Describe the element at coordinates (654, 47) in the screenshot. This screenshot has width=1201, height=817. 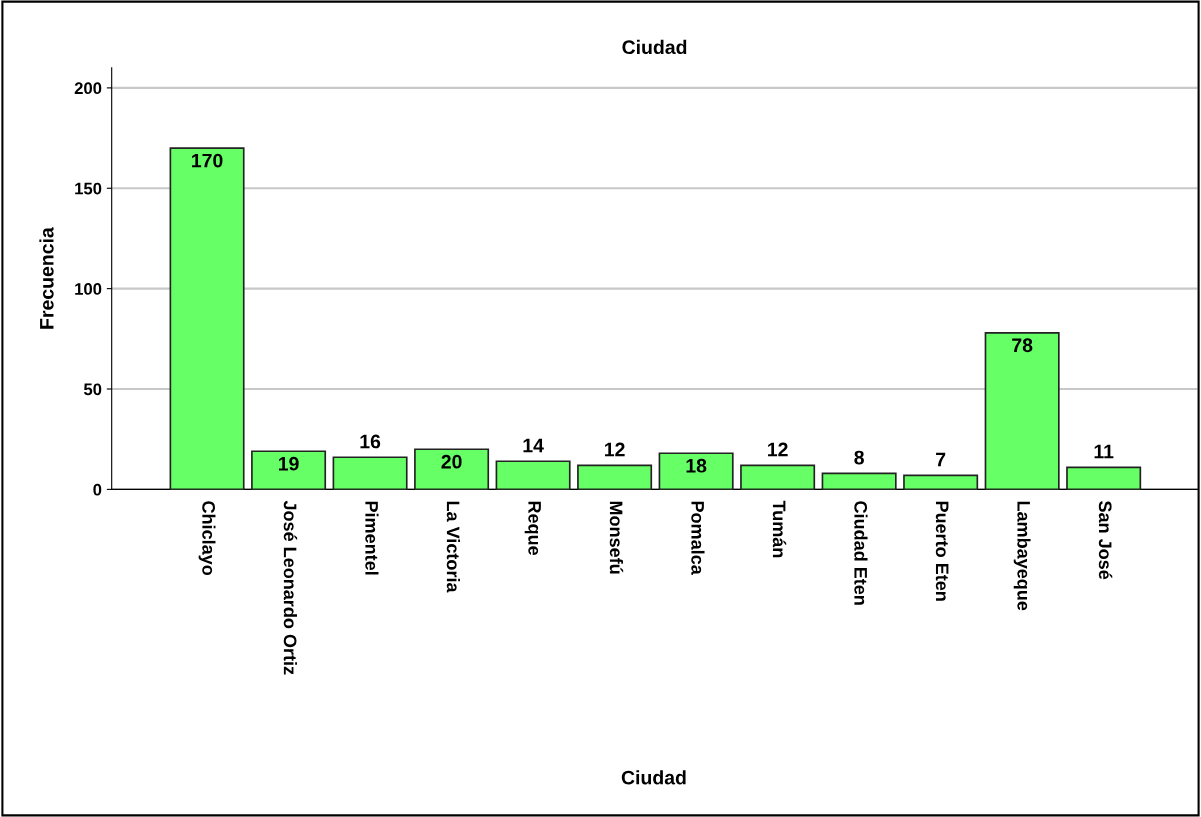
I see `chart-title: Ciudad` at that location.